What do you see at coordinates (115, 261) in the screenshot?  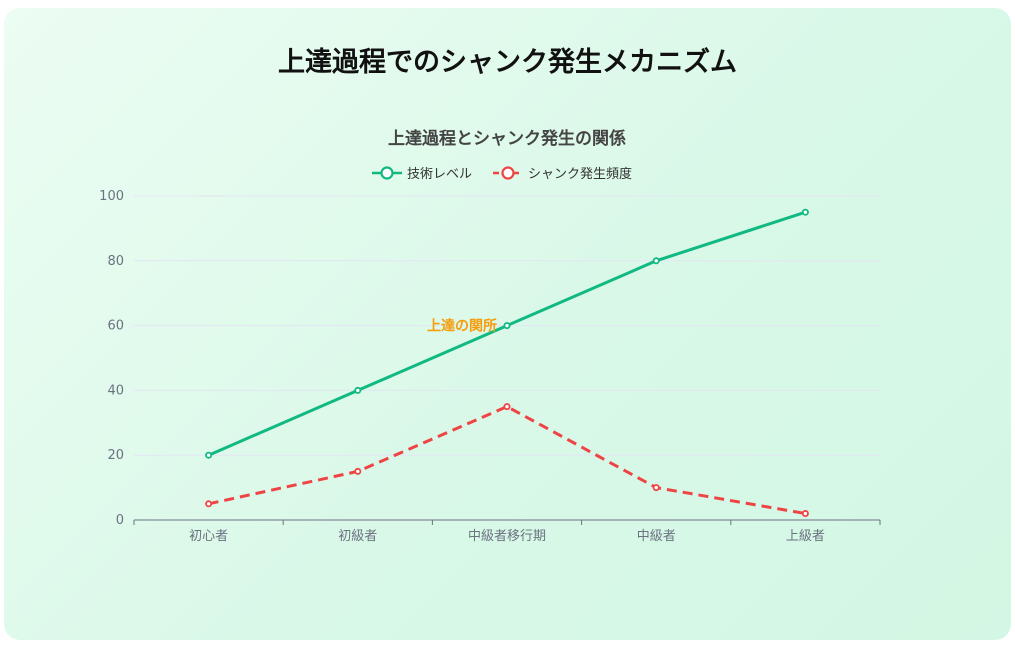 I see `y-tick-label: 80` at bounding box center [115, 261].